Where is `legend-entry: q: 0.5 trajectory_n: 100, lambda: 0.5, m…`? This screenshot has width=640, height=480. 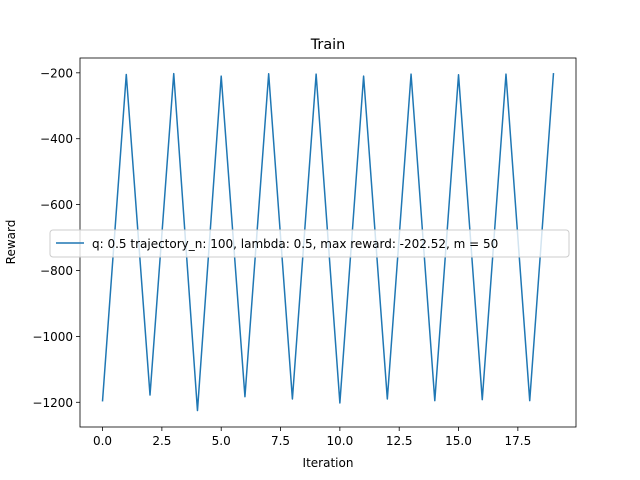 legend-entry: q: 0.5 trajectory_n: 100, lambda: 0.5, m… is located at coordinates (295, 244).